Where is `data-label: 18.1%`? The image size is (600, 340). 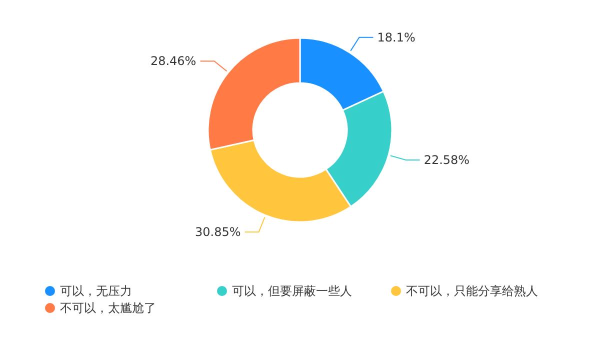 data-label: 18.1% is located at coordinates (396, 37).